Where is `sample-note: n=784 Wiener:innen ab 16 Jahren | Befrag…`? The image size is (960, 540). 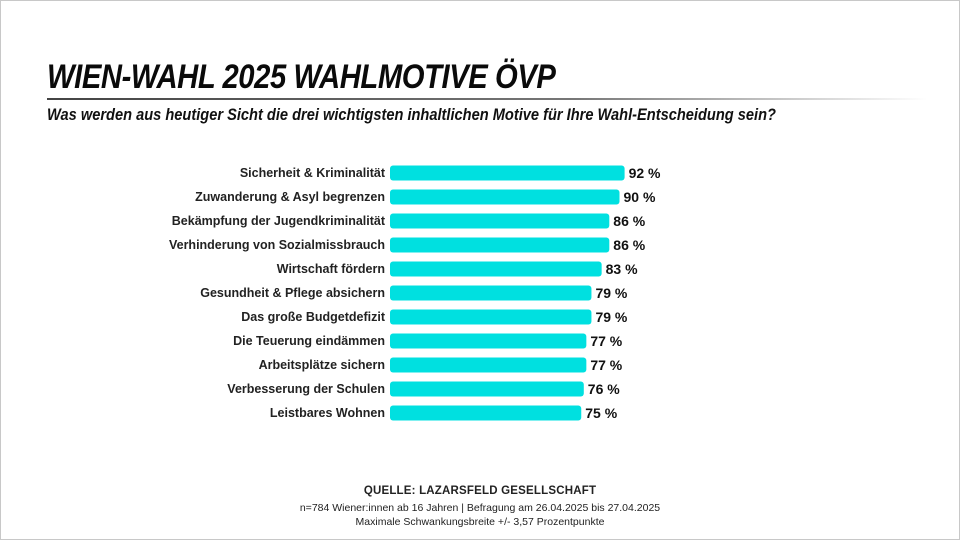 sample-note: n=784 Wiener:innen ab 16 Jahren | Befrag… is located at coordinates (480, 508).